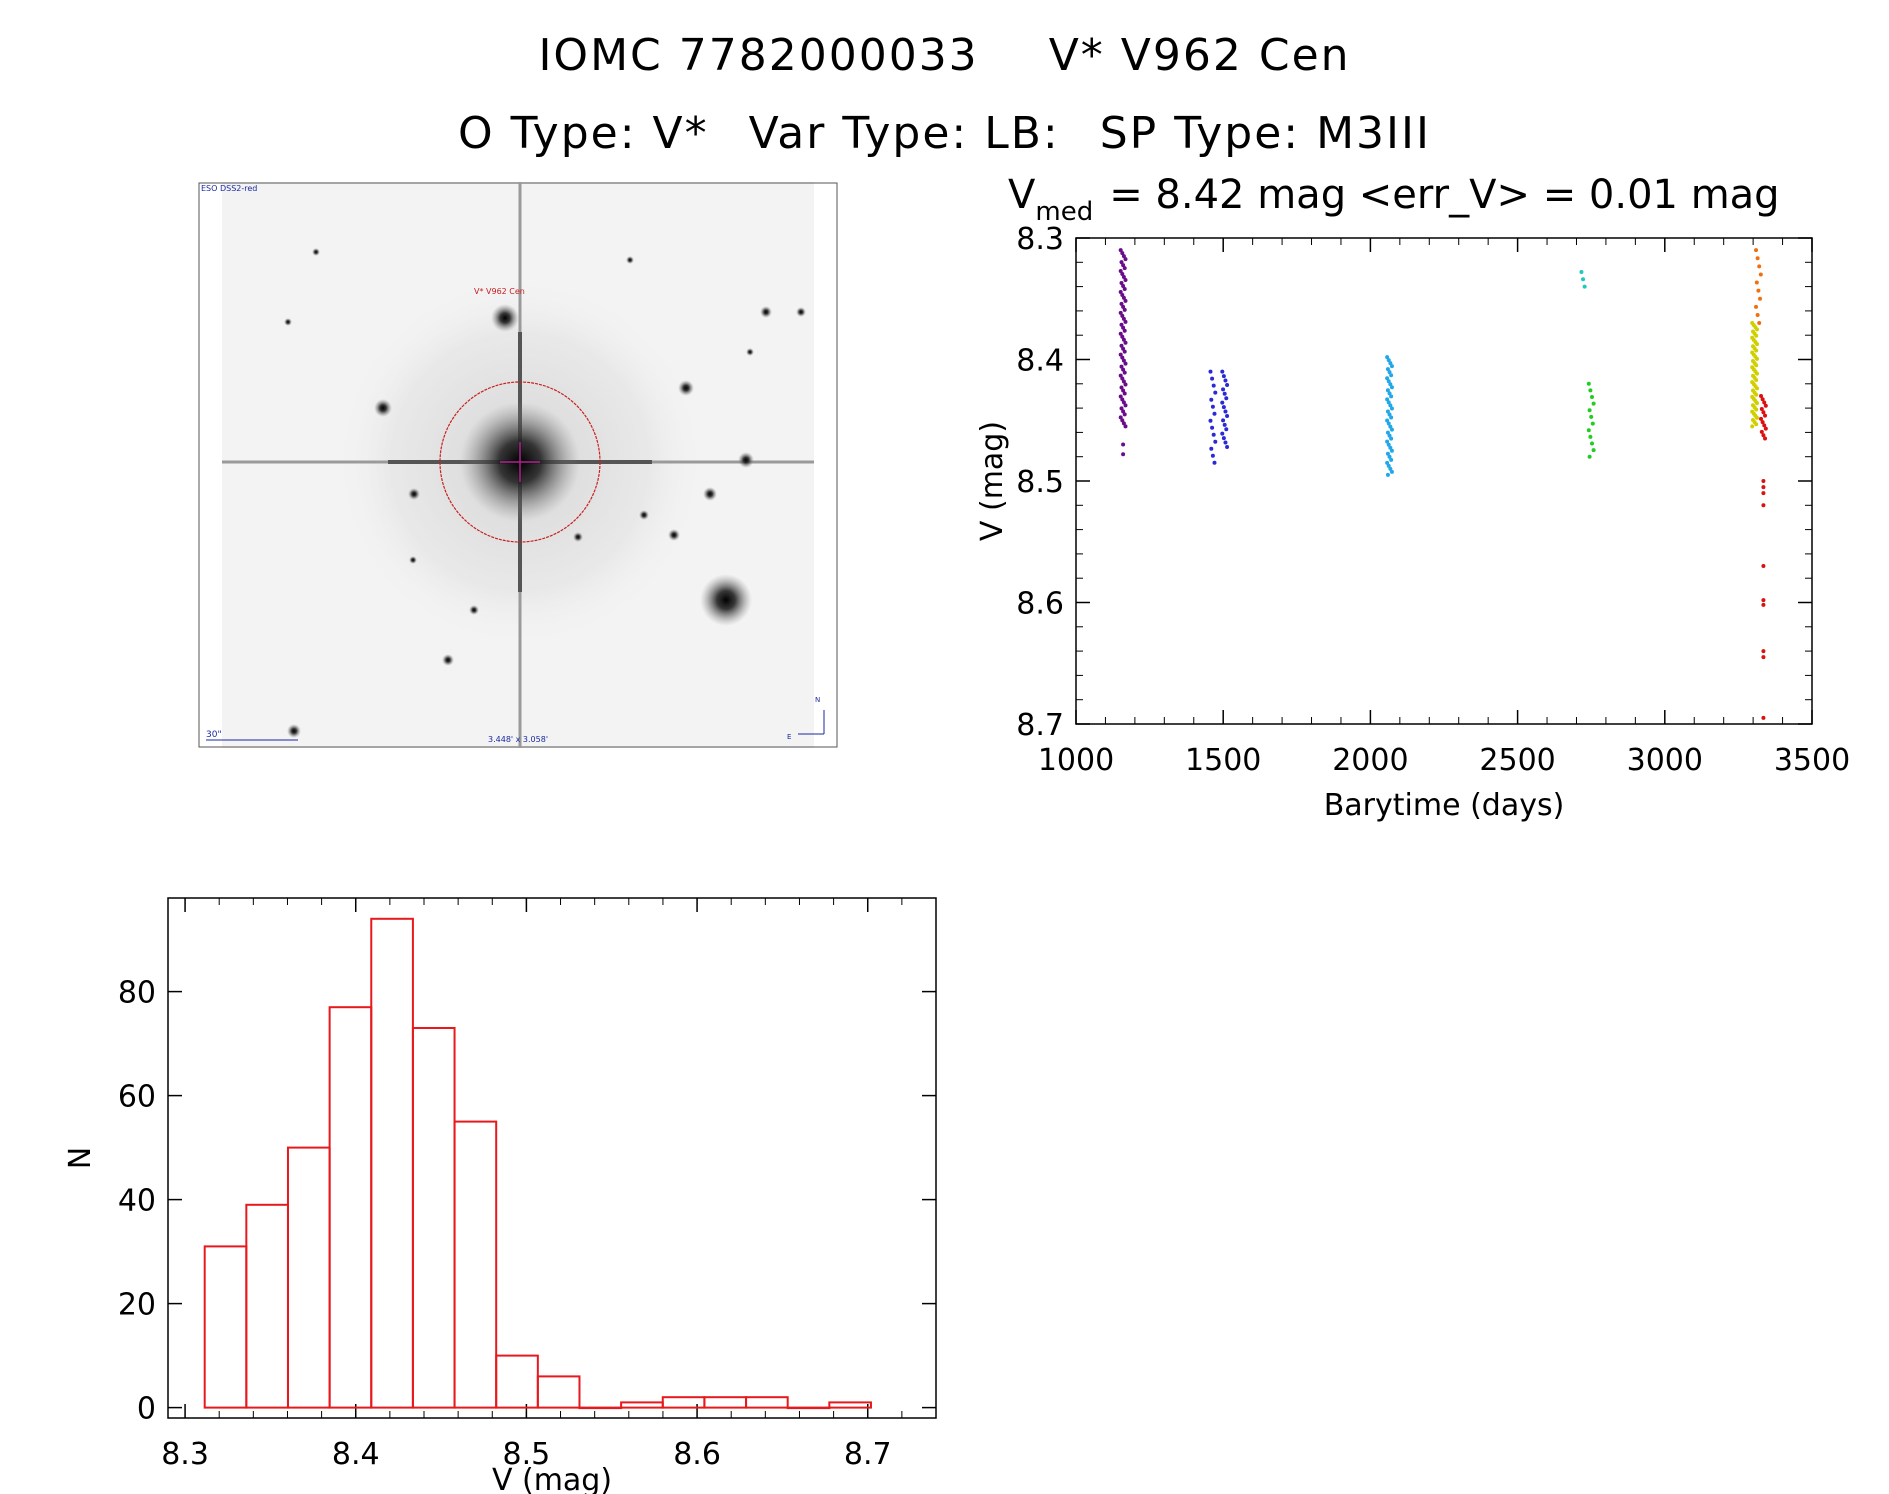 This screenshot has width=1889, height=1494. Describe the element at coordinates (1444, 481) in the screenshot. I see `plot-frame` at that location.